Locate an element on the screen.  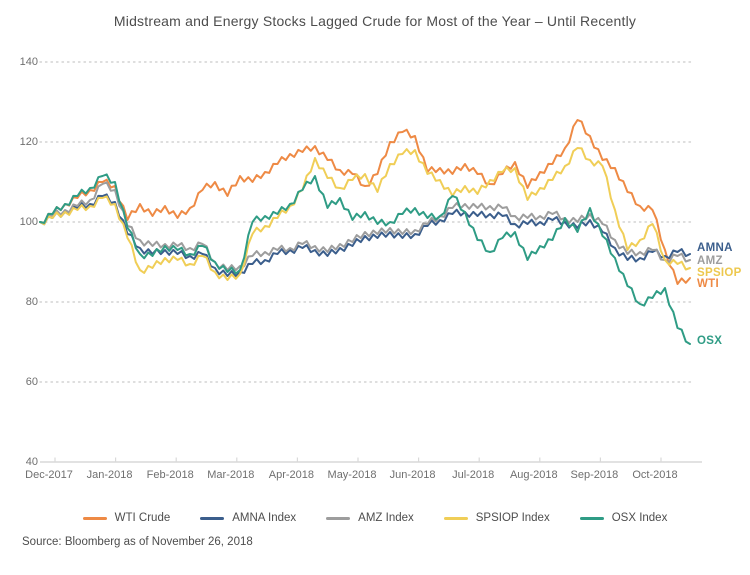
legend-item-wti-crude: WTI Crude is located at coordinates (126, 518).